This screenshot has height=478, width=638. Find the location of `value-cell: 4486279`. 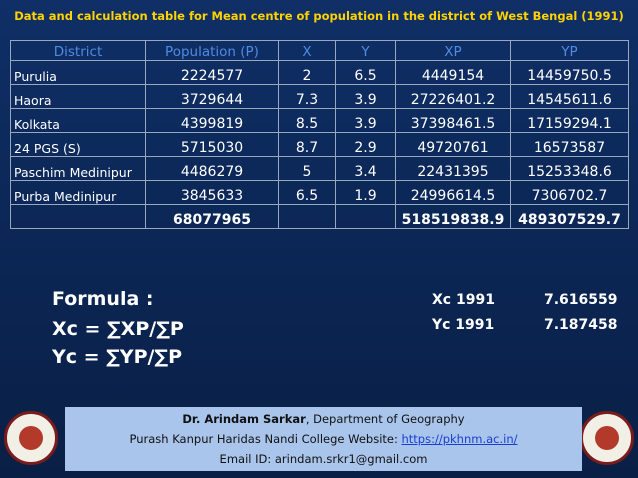

value-cell: 4486279 is located at coordinates (212, 168).